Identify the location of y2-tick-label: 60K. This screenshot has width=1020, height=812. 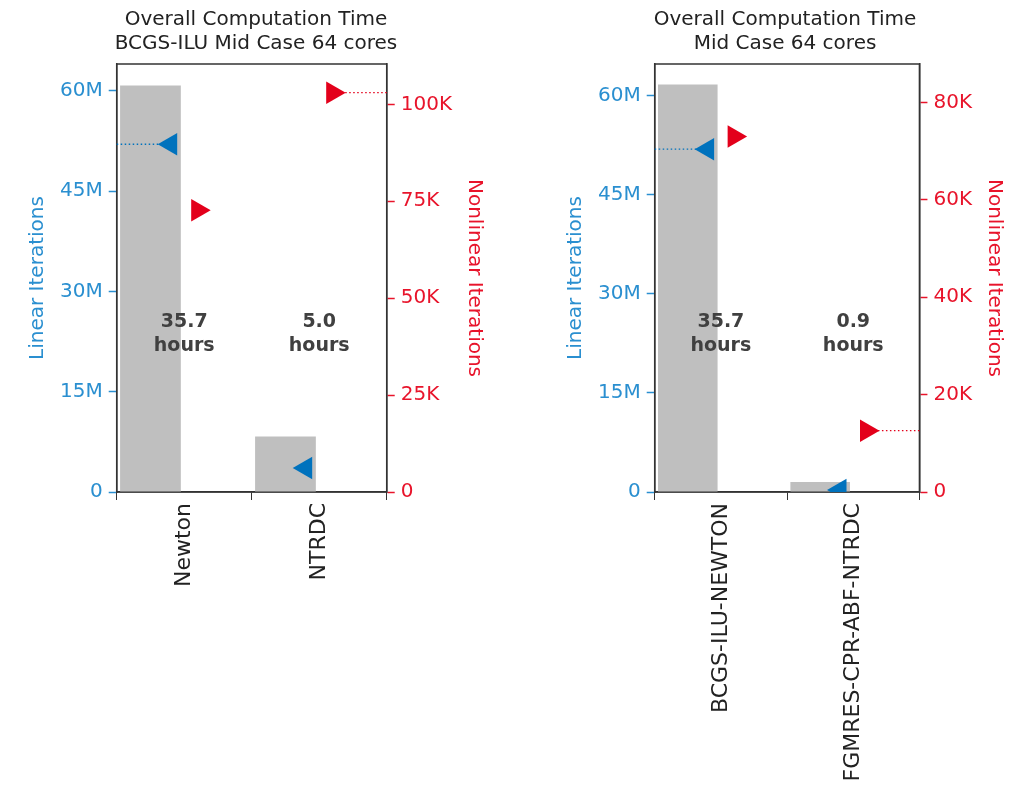
(953, 198).